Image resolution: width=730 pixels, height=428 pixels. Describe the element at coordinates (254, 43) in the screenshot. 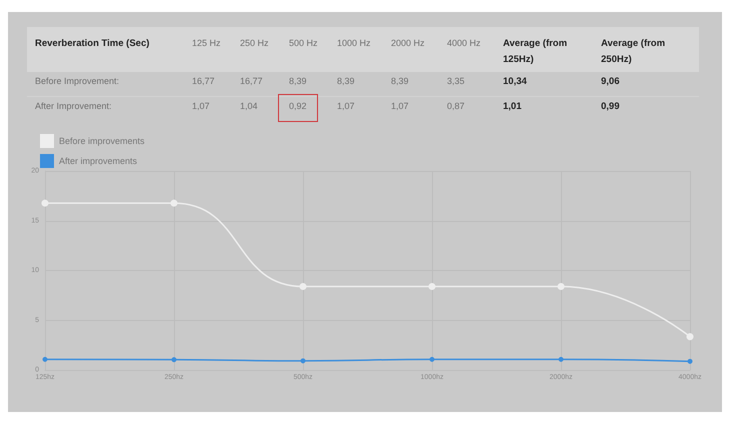

I see `text: 250 Hz` at that location.